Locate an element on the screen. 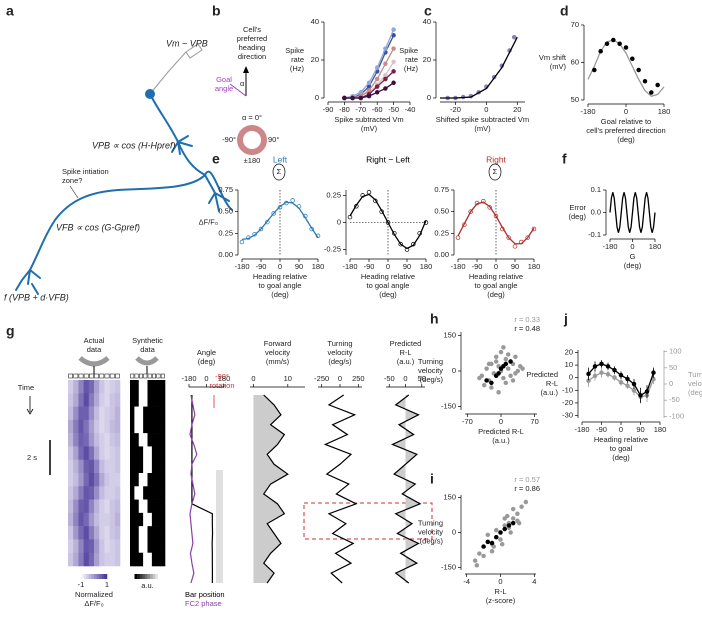 The image size is (702, 619). trace is located at coordinates (340, 489).